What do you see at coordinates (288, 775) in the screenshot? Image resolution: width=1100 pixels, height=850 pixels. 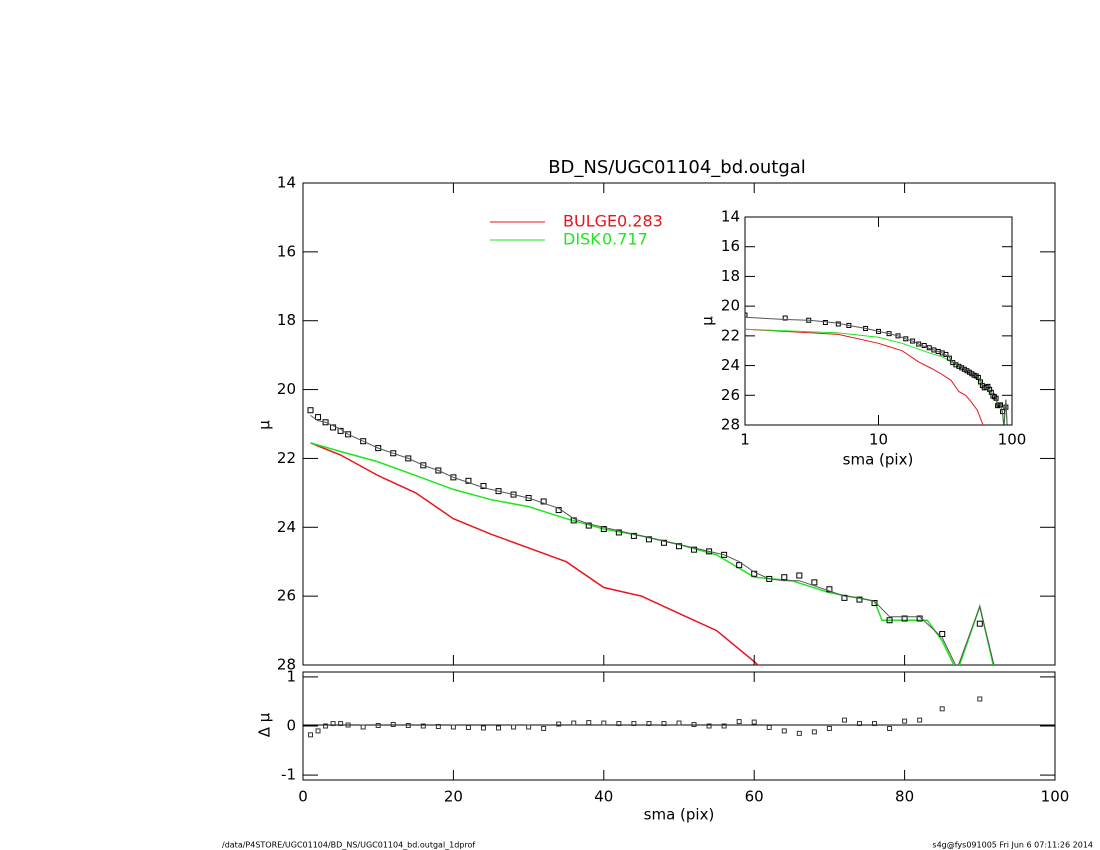 I see `residual-tick-label: -1` at bounding box center [288, 775].